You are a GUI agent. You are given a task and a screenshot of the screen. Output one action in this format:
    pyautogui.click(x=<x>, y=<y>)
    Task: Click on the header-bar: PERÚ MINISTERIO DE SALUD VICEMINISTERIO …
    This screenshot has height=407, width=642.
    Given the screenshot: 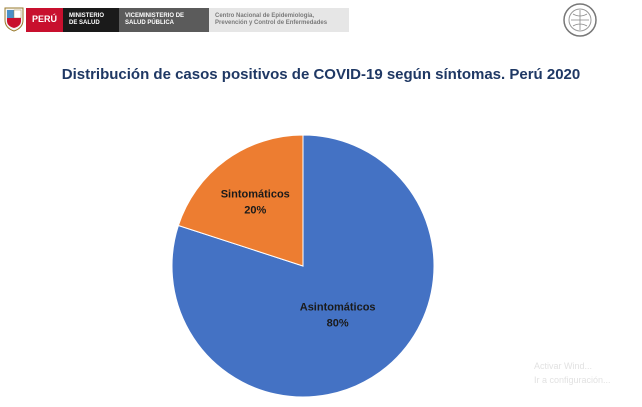 What is the action you would take?
    pyautogui.click(x=321, y=20)
    